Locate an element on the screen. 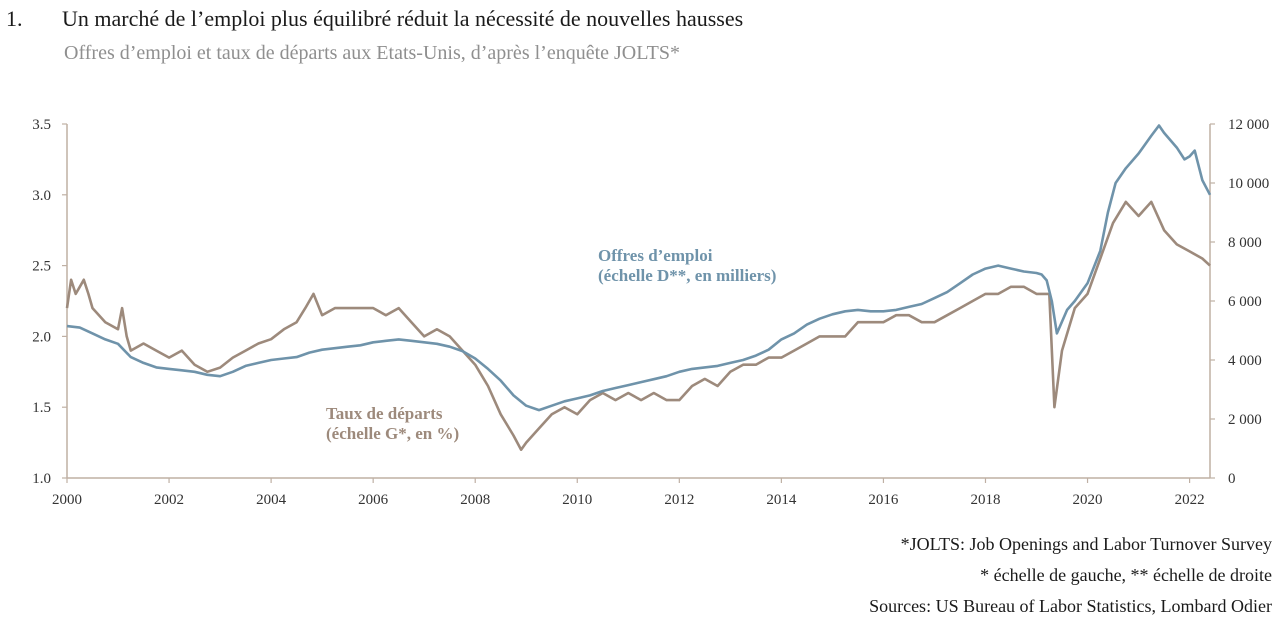 The width and height of the screenshot is (1282, 642). y-left-tick-label: 1.5 is located at coordinates (41, 408).